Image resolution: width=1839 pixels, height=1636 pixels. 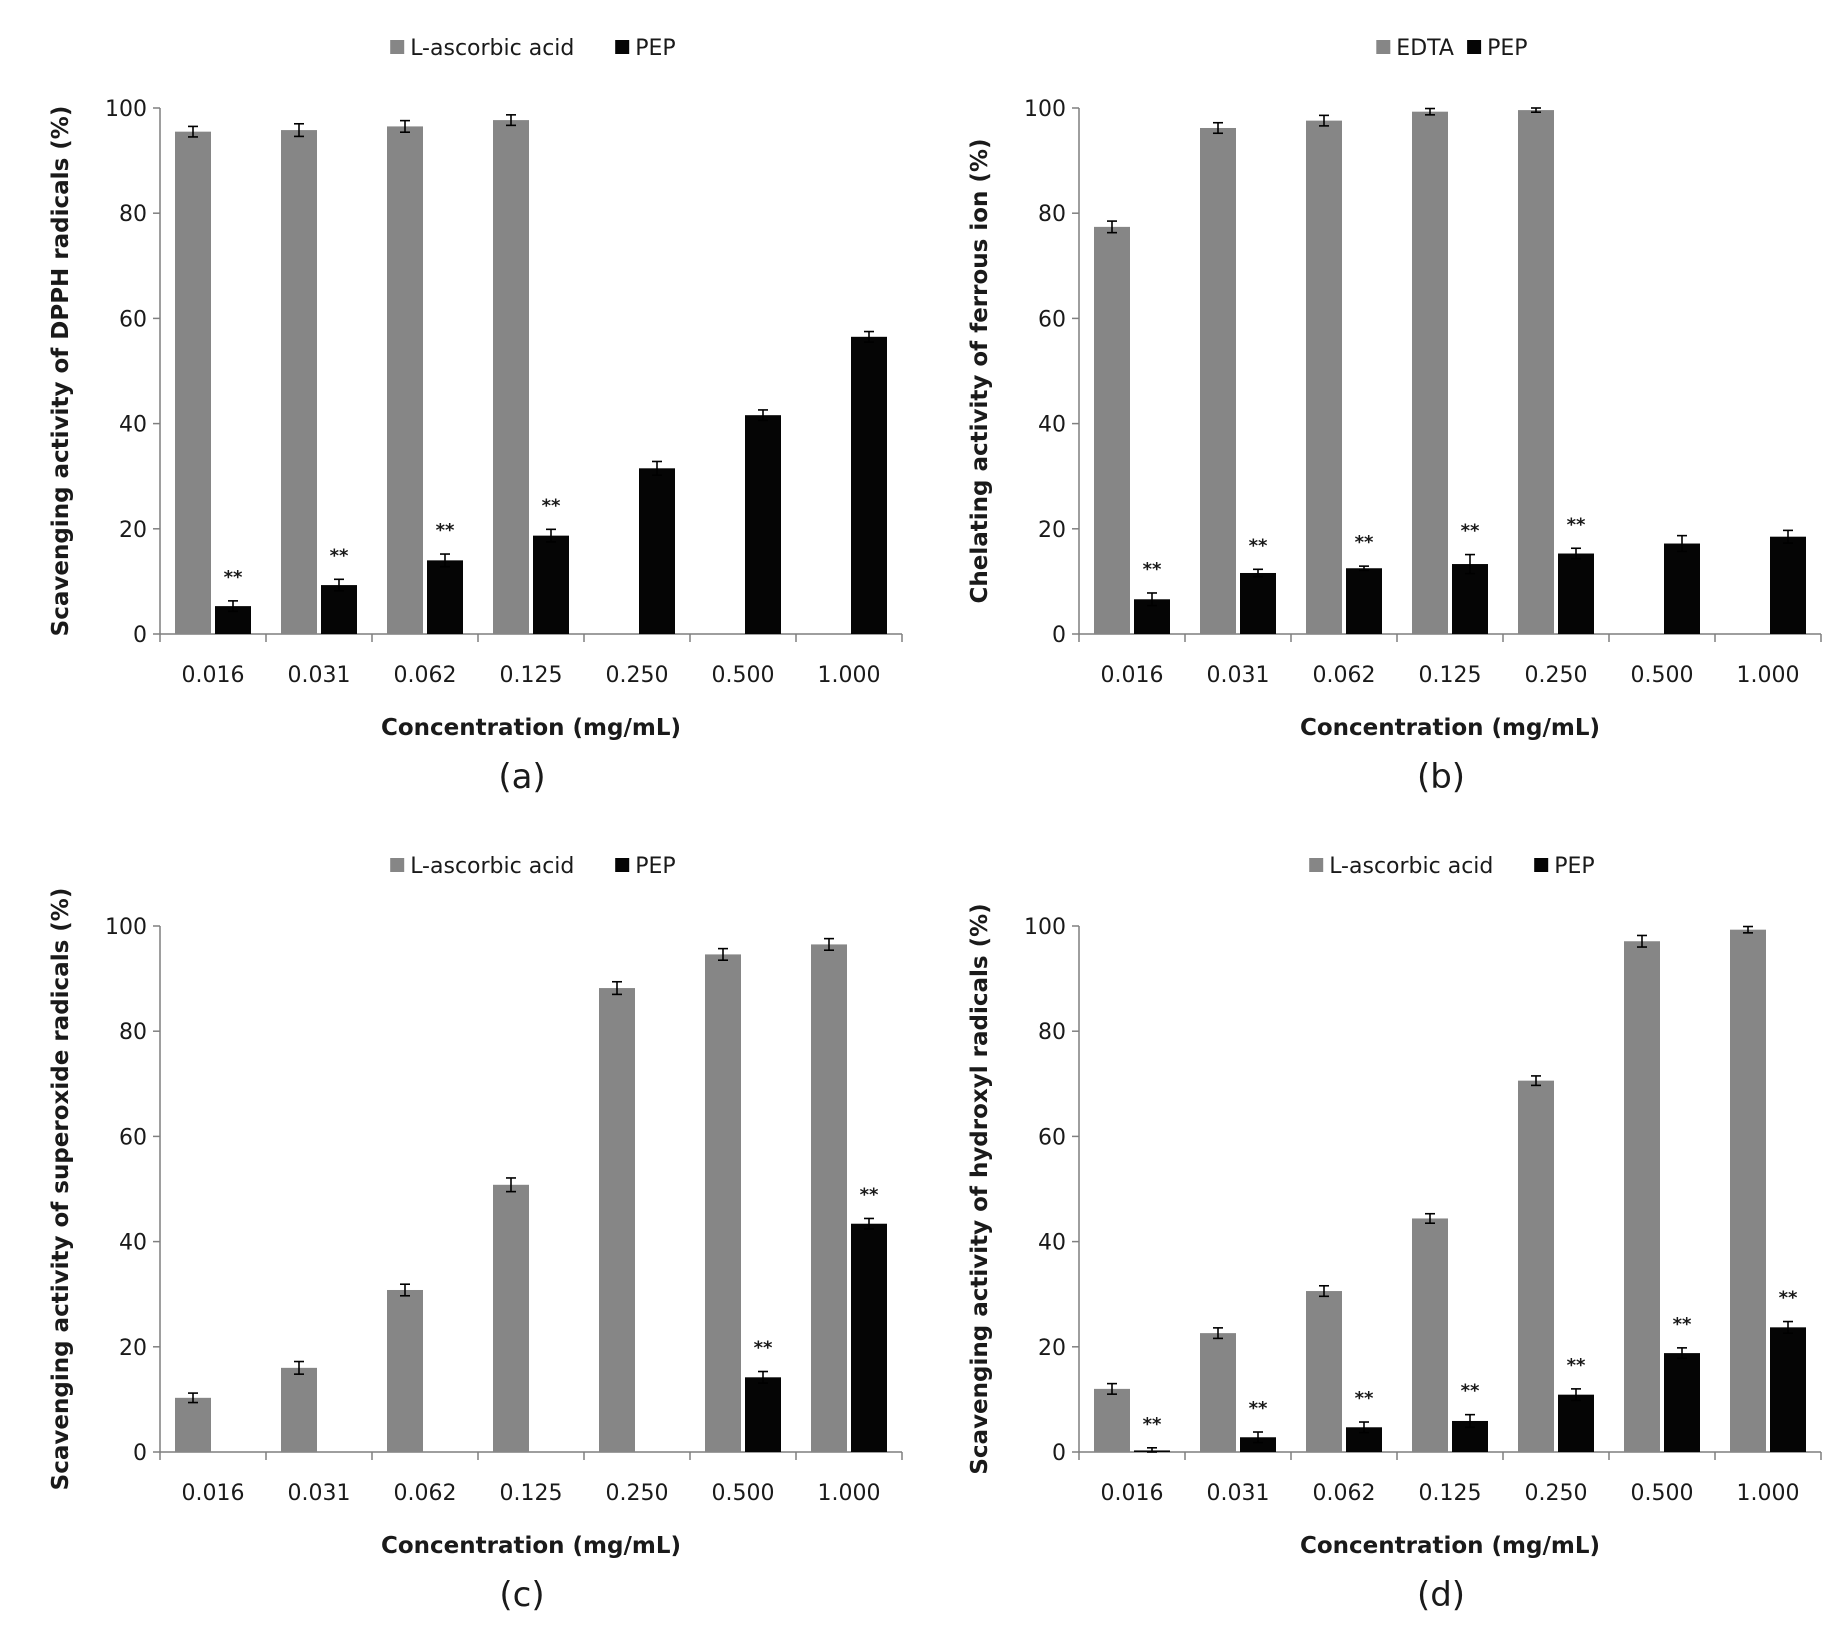 What do you see at coordinates (655, 48) in the screenshot?
I see `legend-label: PEP` at bounding box center [655, 48].